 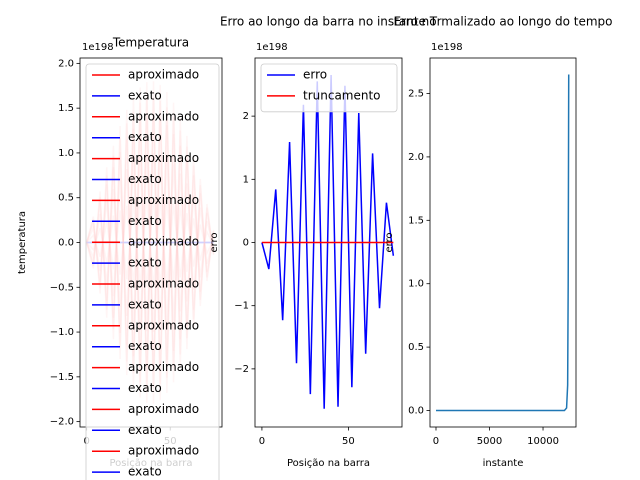 I want to click on legend-label: erro, so click(x=315, y=75).